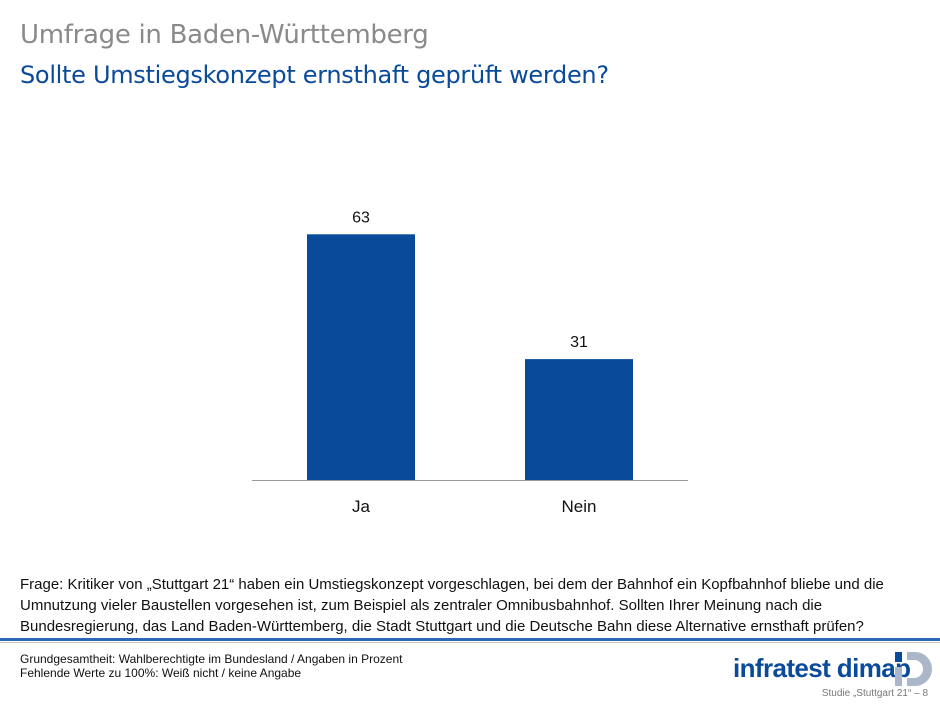 Image resolution: width=940 pixels, height=705 pixels. Describe the element at coordinates (224, 35) in the screenshot. I see `page-title: Umfrage in Baden-Württemberg` at that location.